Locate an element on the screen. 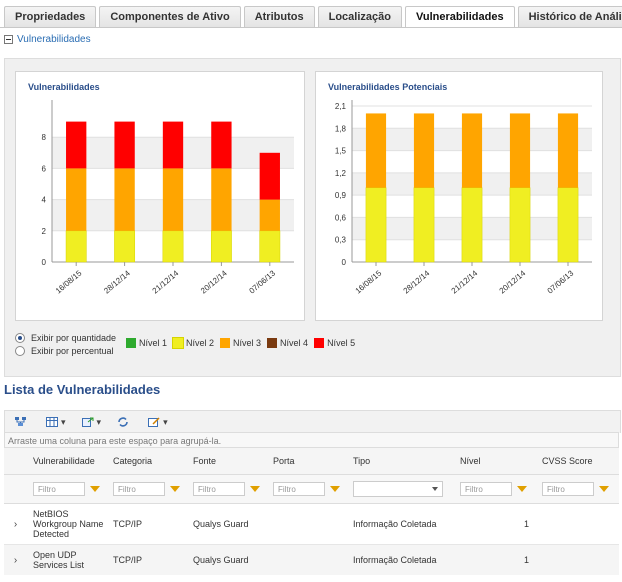 The image size is (622, 582). tab-propriedades: Propriedades is located at coordinates (50, 16).